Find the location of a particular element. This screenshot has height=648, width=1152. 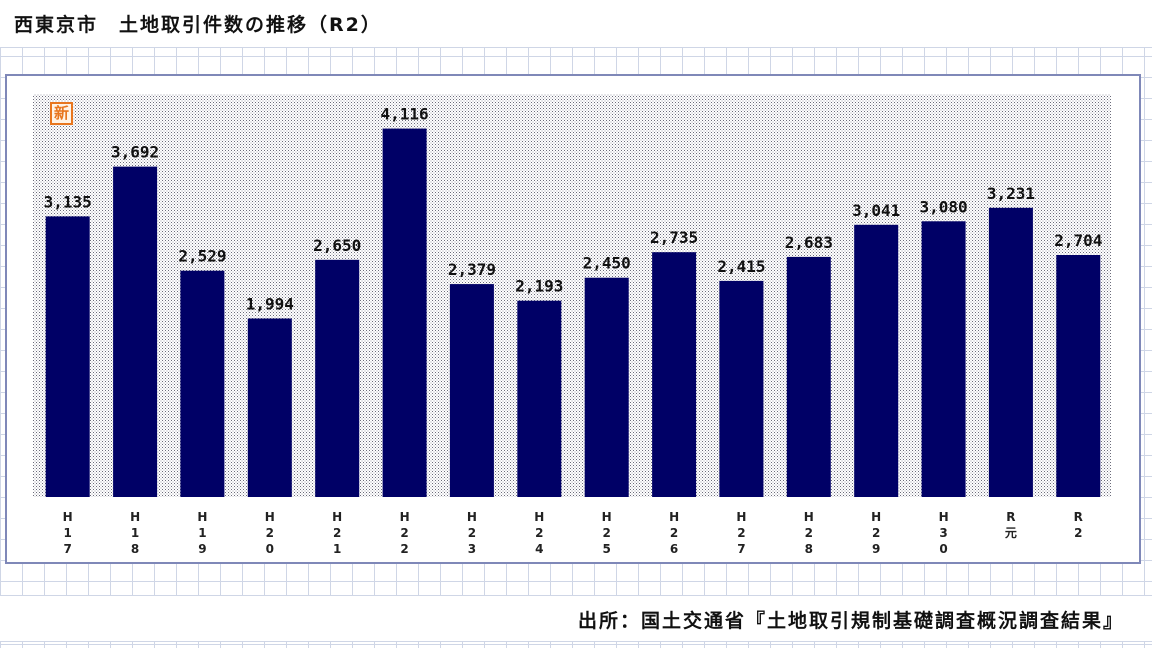

value-label-H19: 2,529 is located at coordinates (202, 256).